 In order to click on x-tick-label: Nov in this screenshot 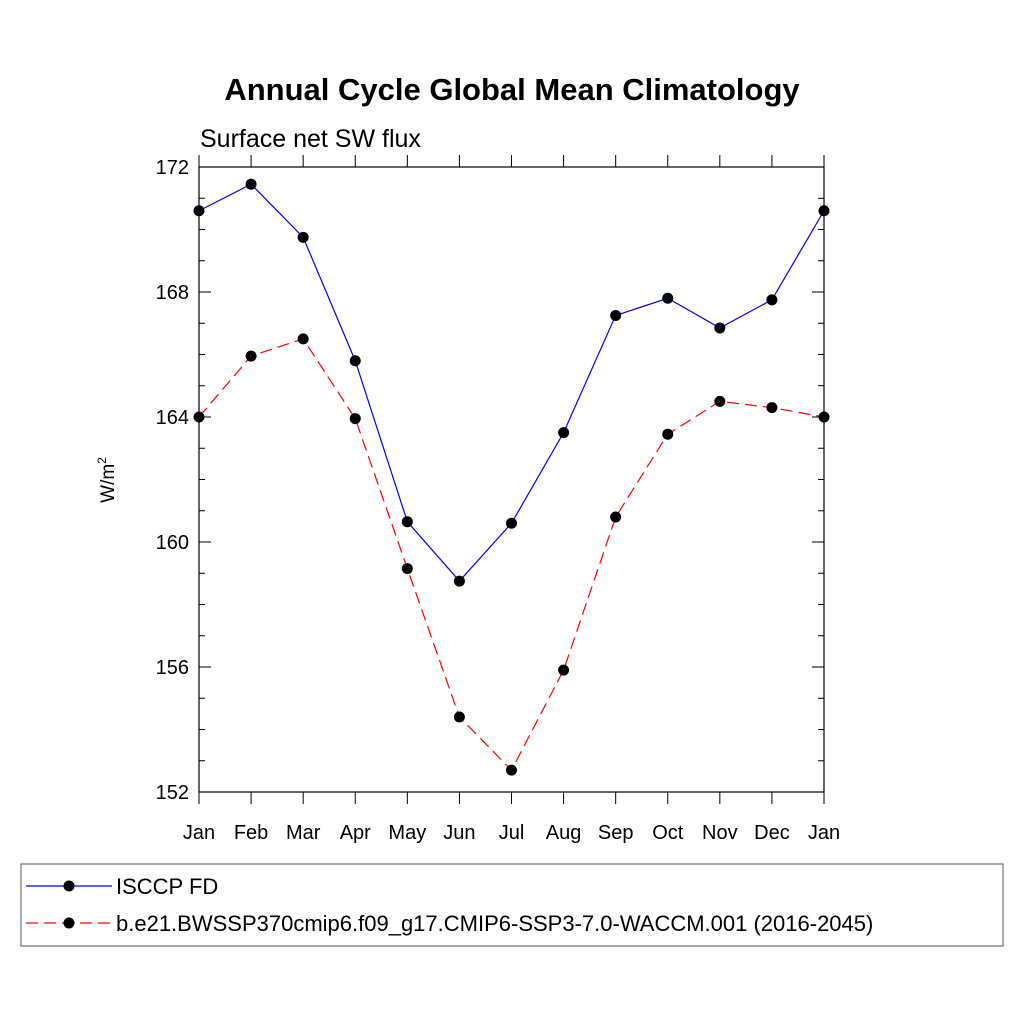, I will do `click(720, 833)`.